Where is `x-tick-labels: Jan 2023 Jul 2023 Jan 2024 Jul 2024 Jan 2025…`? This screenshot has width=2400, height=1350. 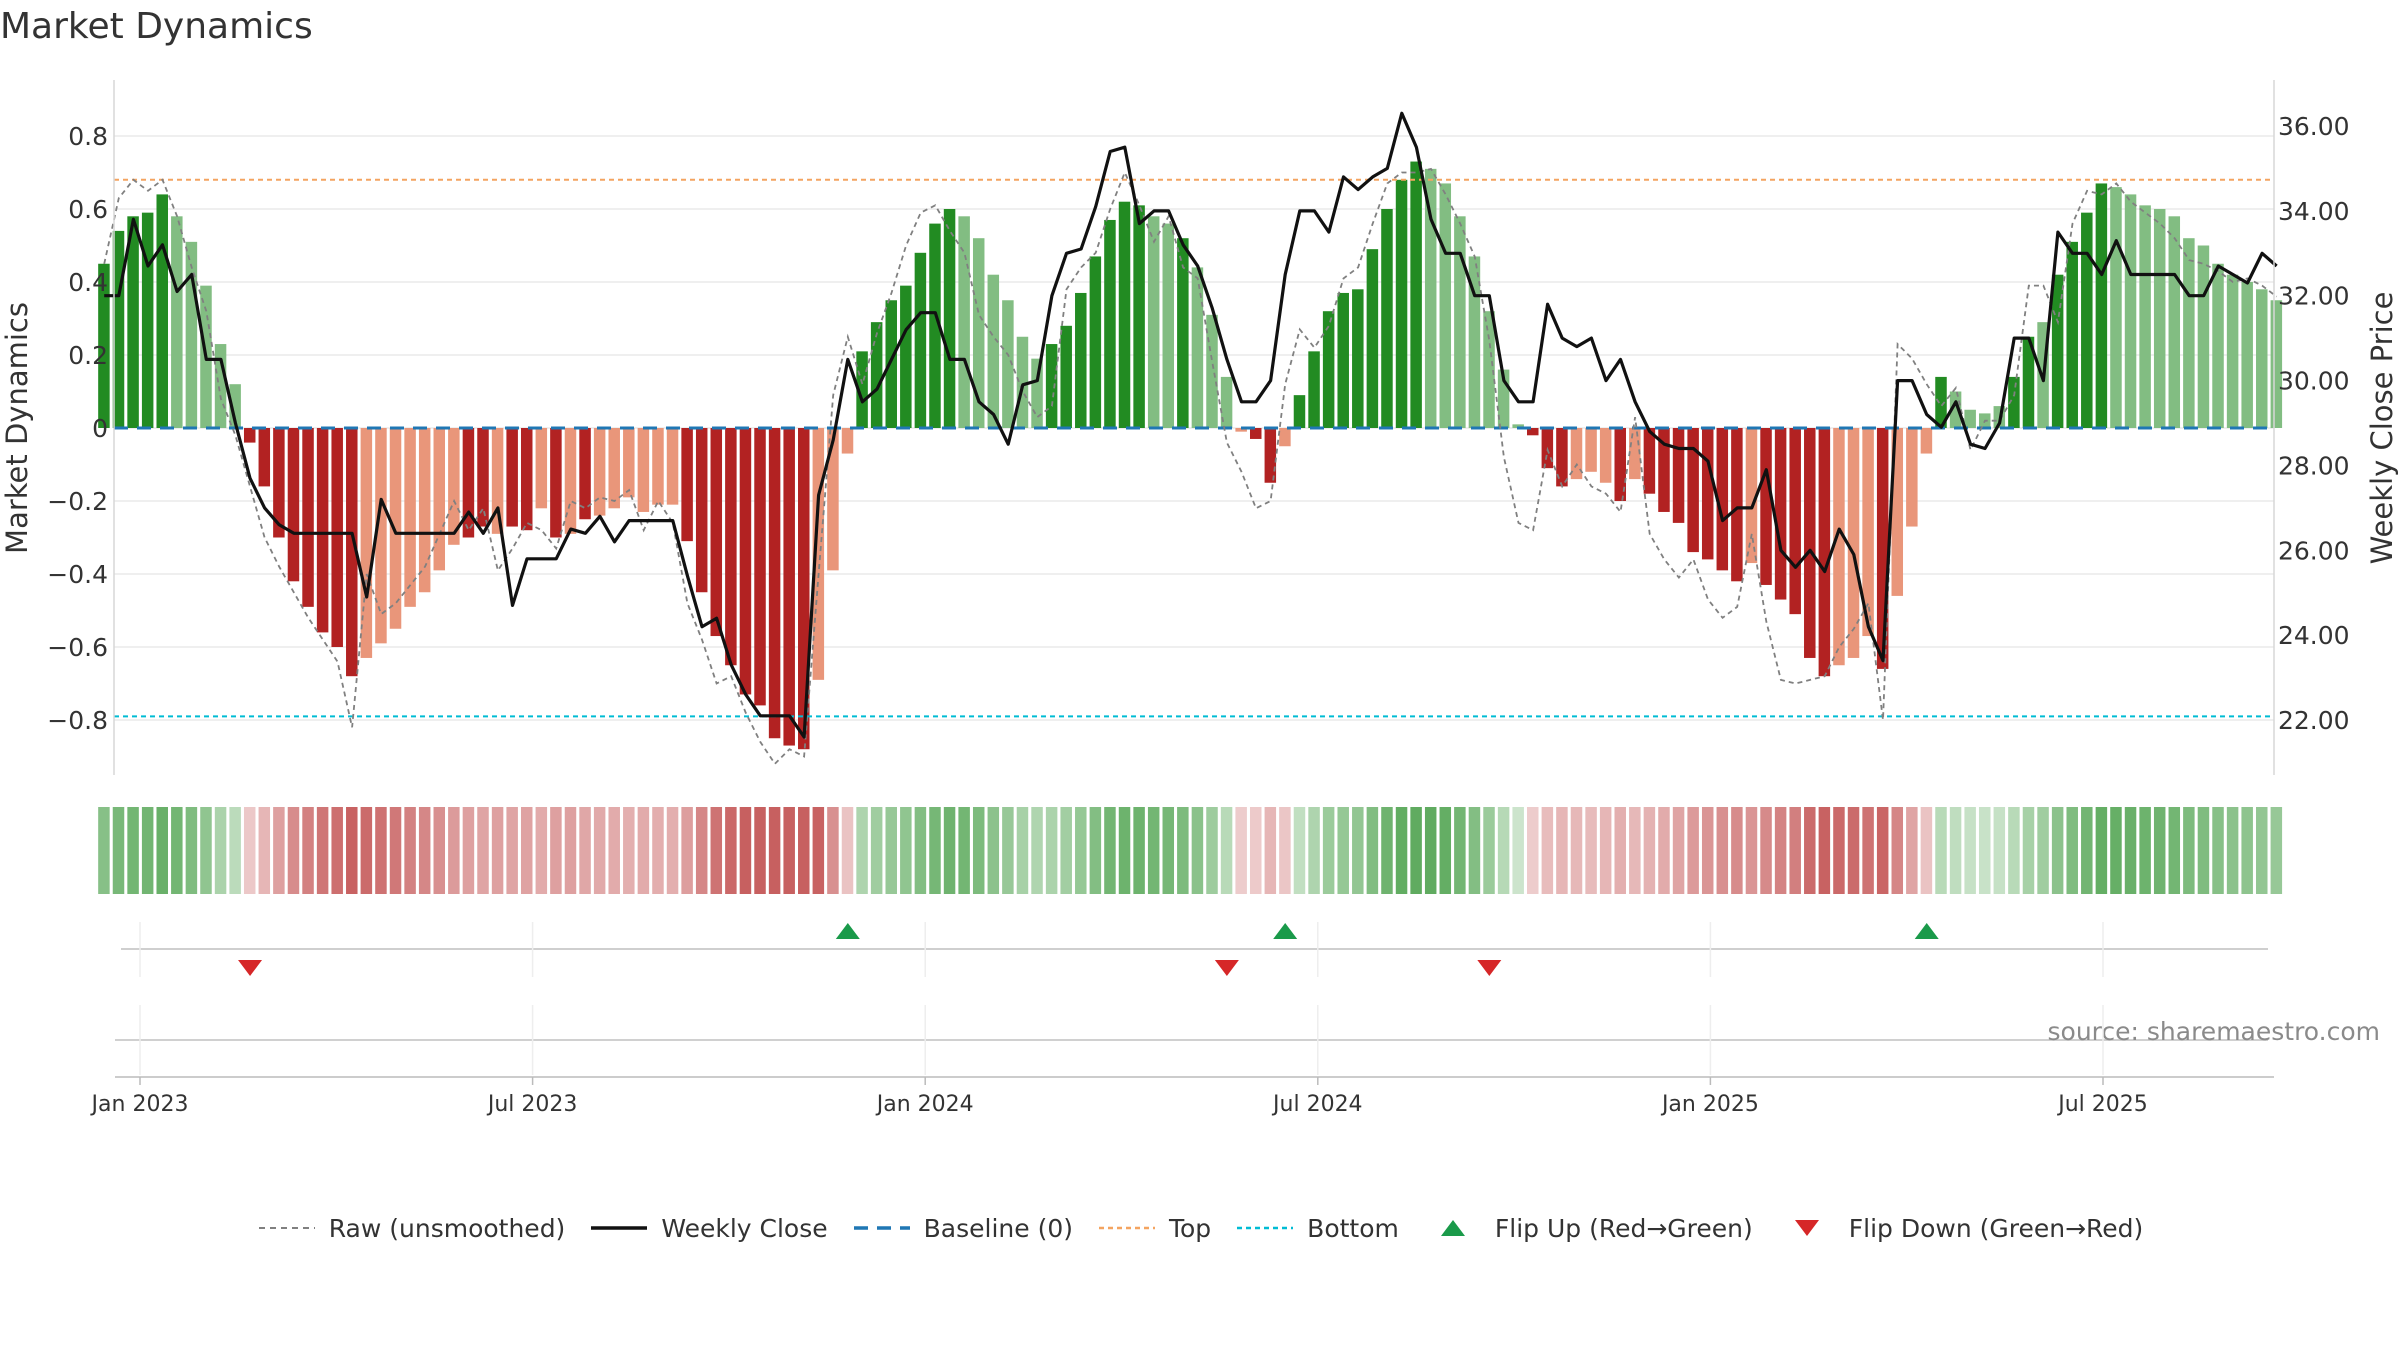 x-tick-labels: Jan 2023 Jul 2023 Jan 2024 Jul 2024 Jan 2025… is located at coordinates (1119, 1097).